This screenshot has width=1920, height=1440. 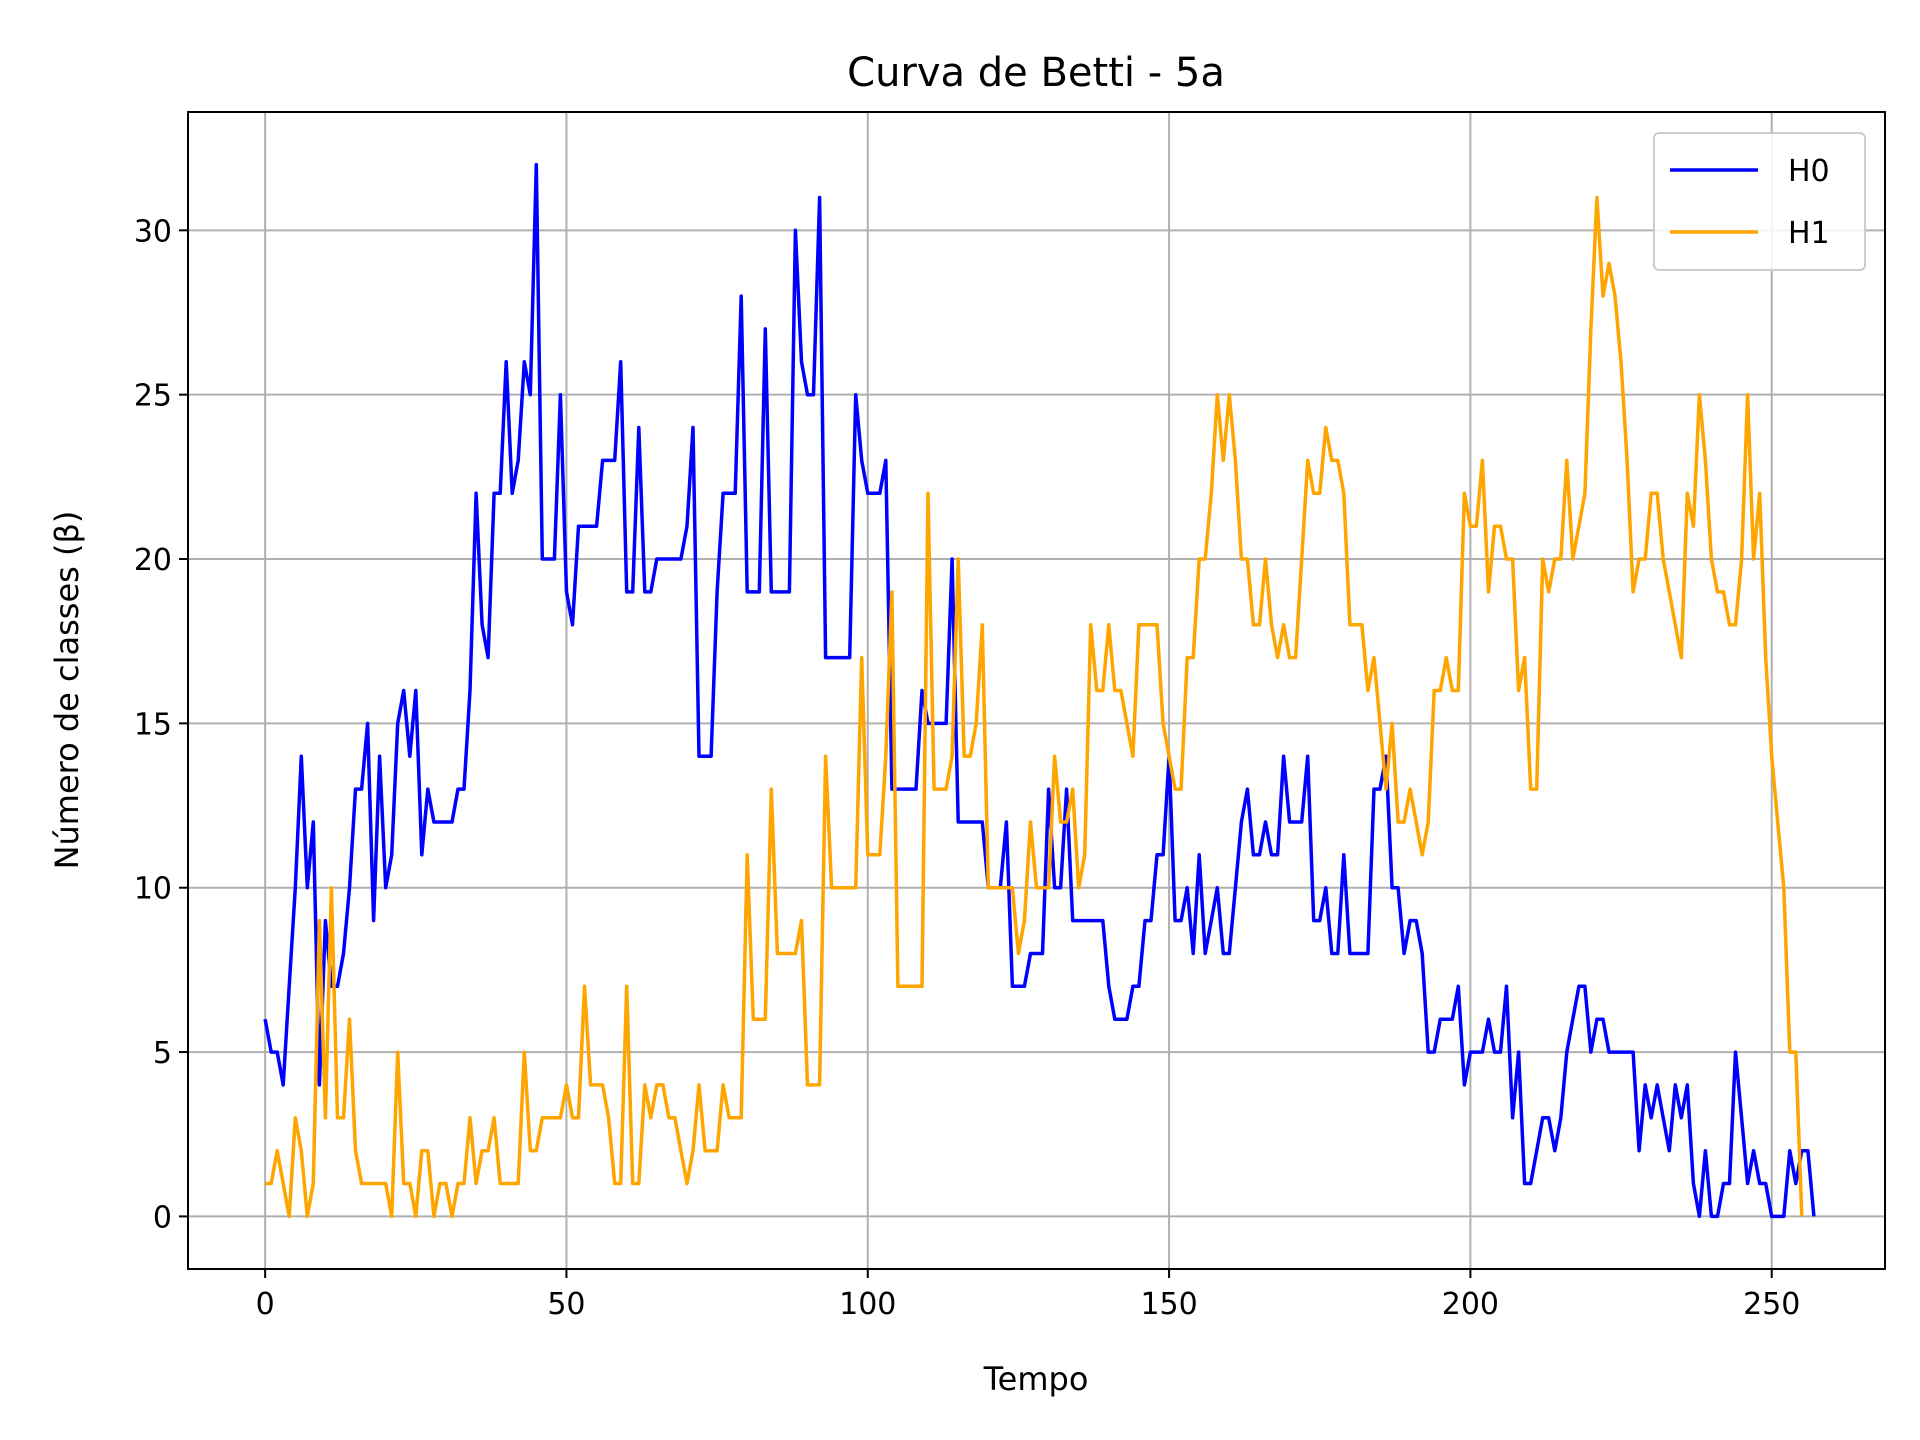 I want to click on x-tick-label: 150, so click(x=1168, y=1304).